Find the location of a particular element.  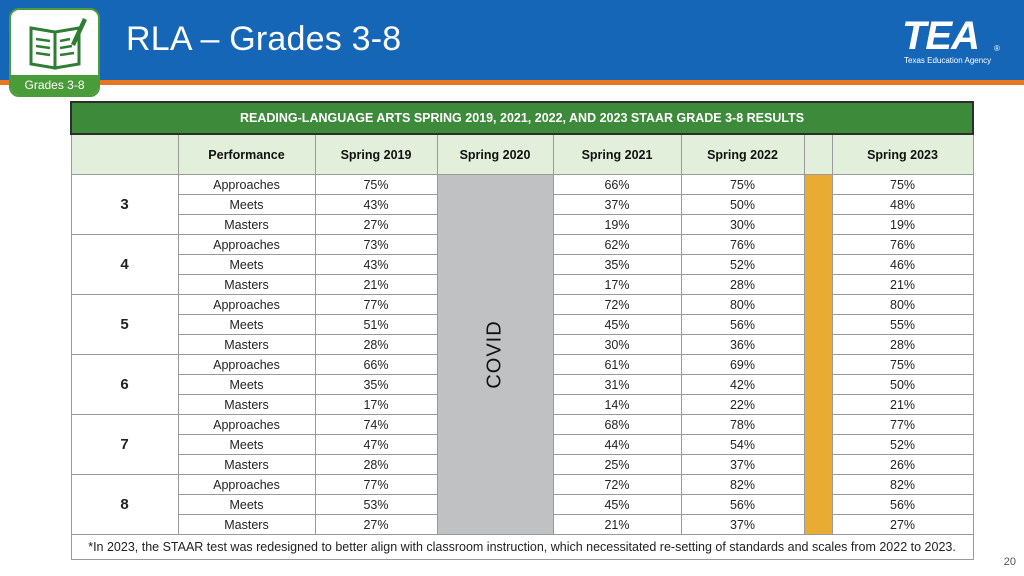

covid-label: COVID is located at coordinates (494, 354).